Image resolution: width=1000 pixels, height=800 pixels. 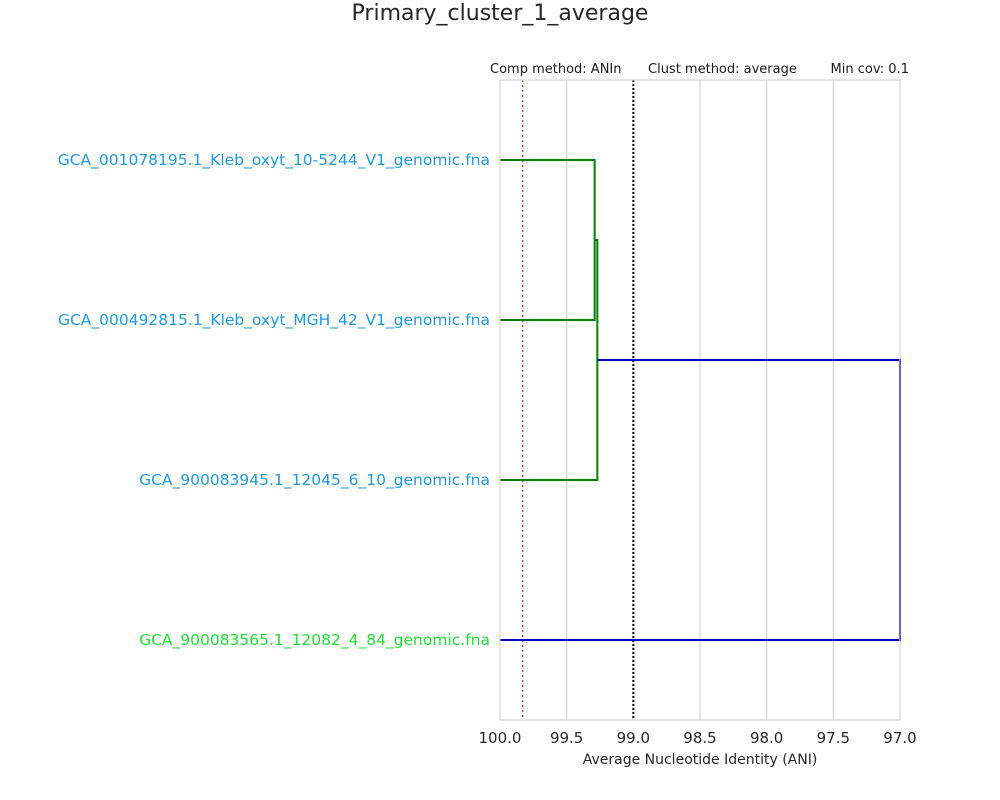 I want to click on min-cov-label: Min cov: 0.1, so click(x=870, y=69).